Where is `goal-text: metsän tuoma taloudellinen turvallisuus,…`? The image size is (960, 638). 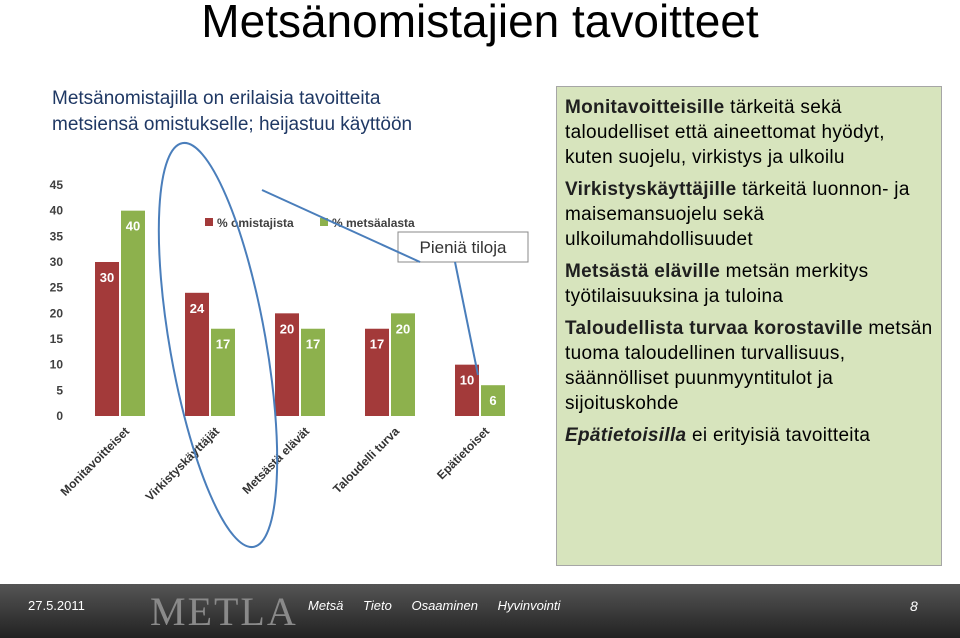 goal-text: metsän tuoma taloudellinen turvallisuus,… is located at coordinates (749, 366).